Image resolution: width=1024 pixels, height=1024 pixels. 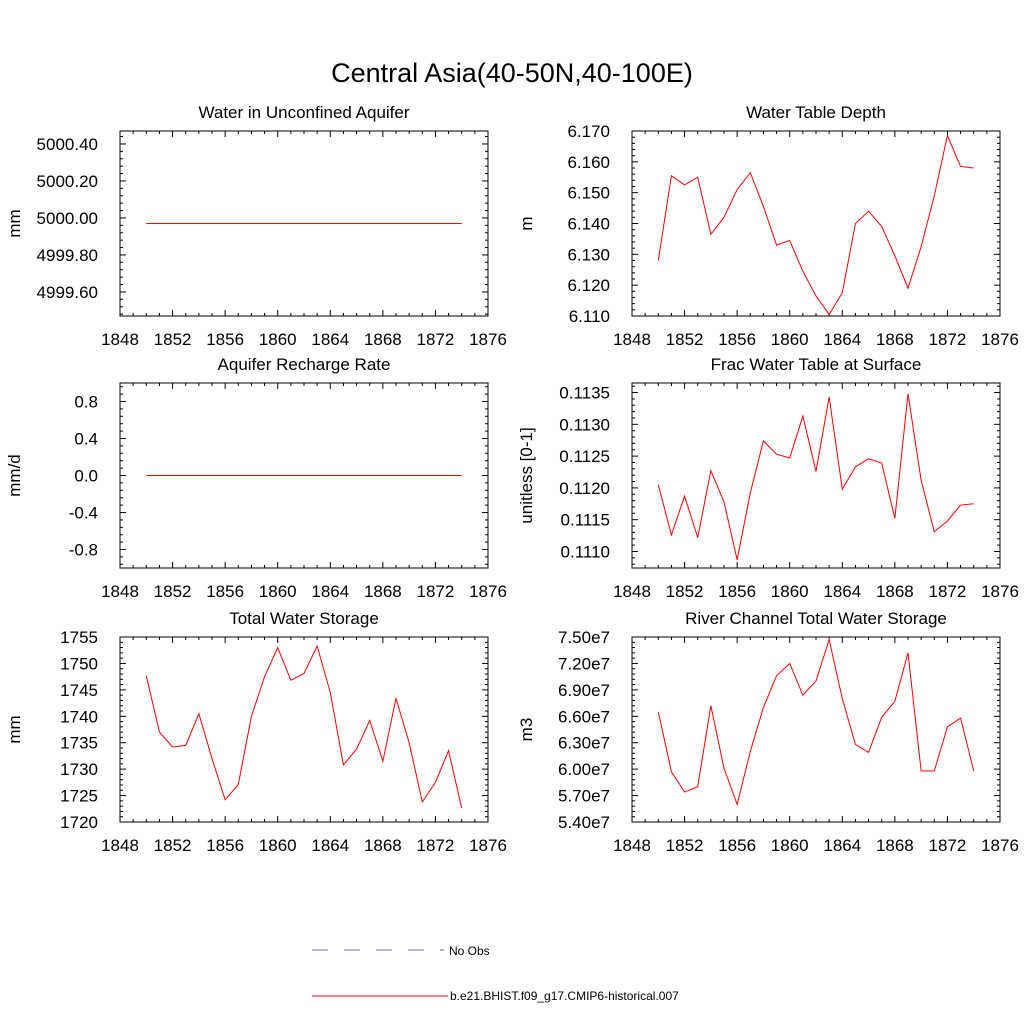 I want to click on y-tick-label: 6.140, so click(x=588, y=224).